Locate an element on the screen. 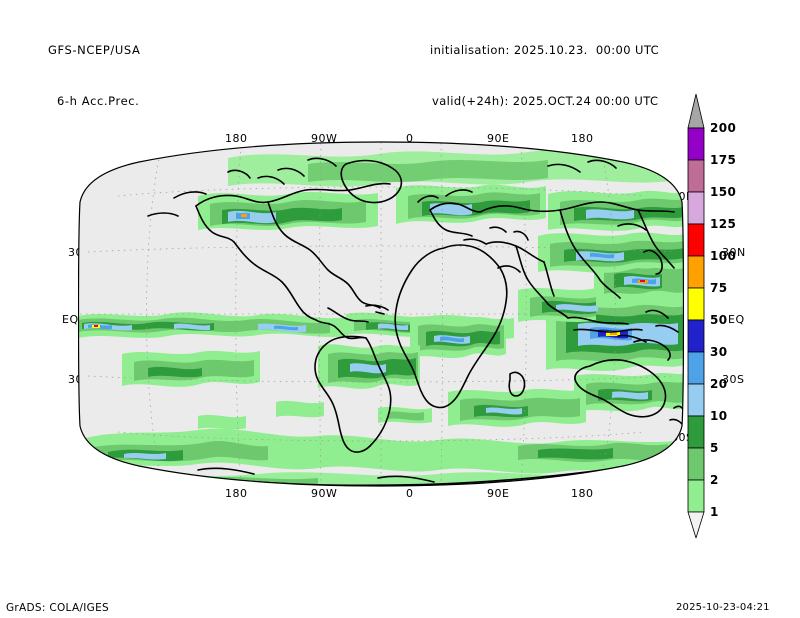 This screenshot has height=618, width=800. colorbar-label-100: 100 is located at coordinates (723, 256).